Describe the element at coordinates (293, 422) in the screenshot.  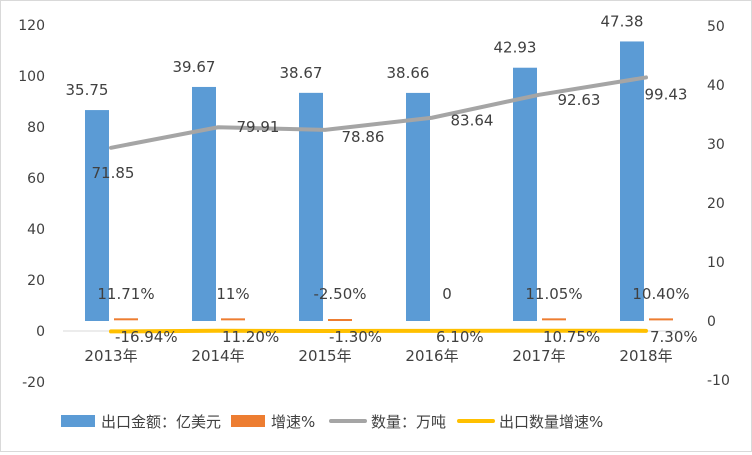
I see `legend-label: 增速%` at that location.